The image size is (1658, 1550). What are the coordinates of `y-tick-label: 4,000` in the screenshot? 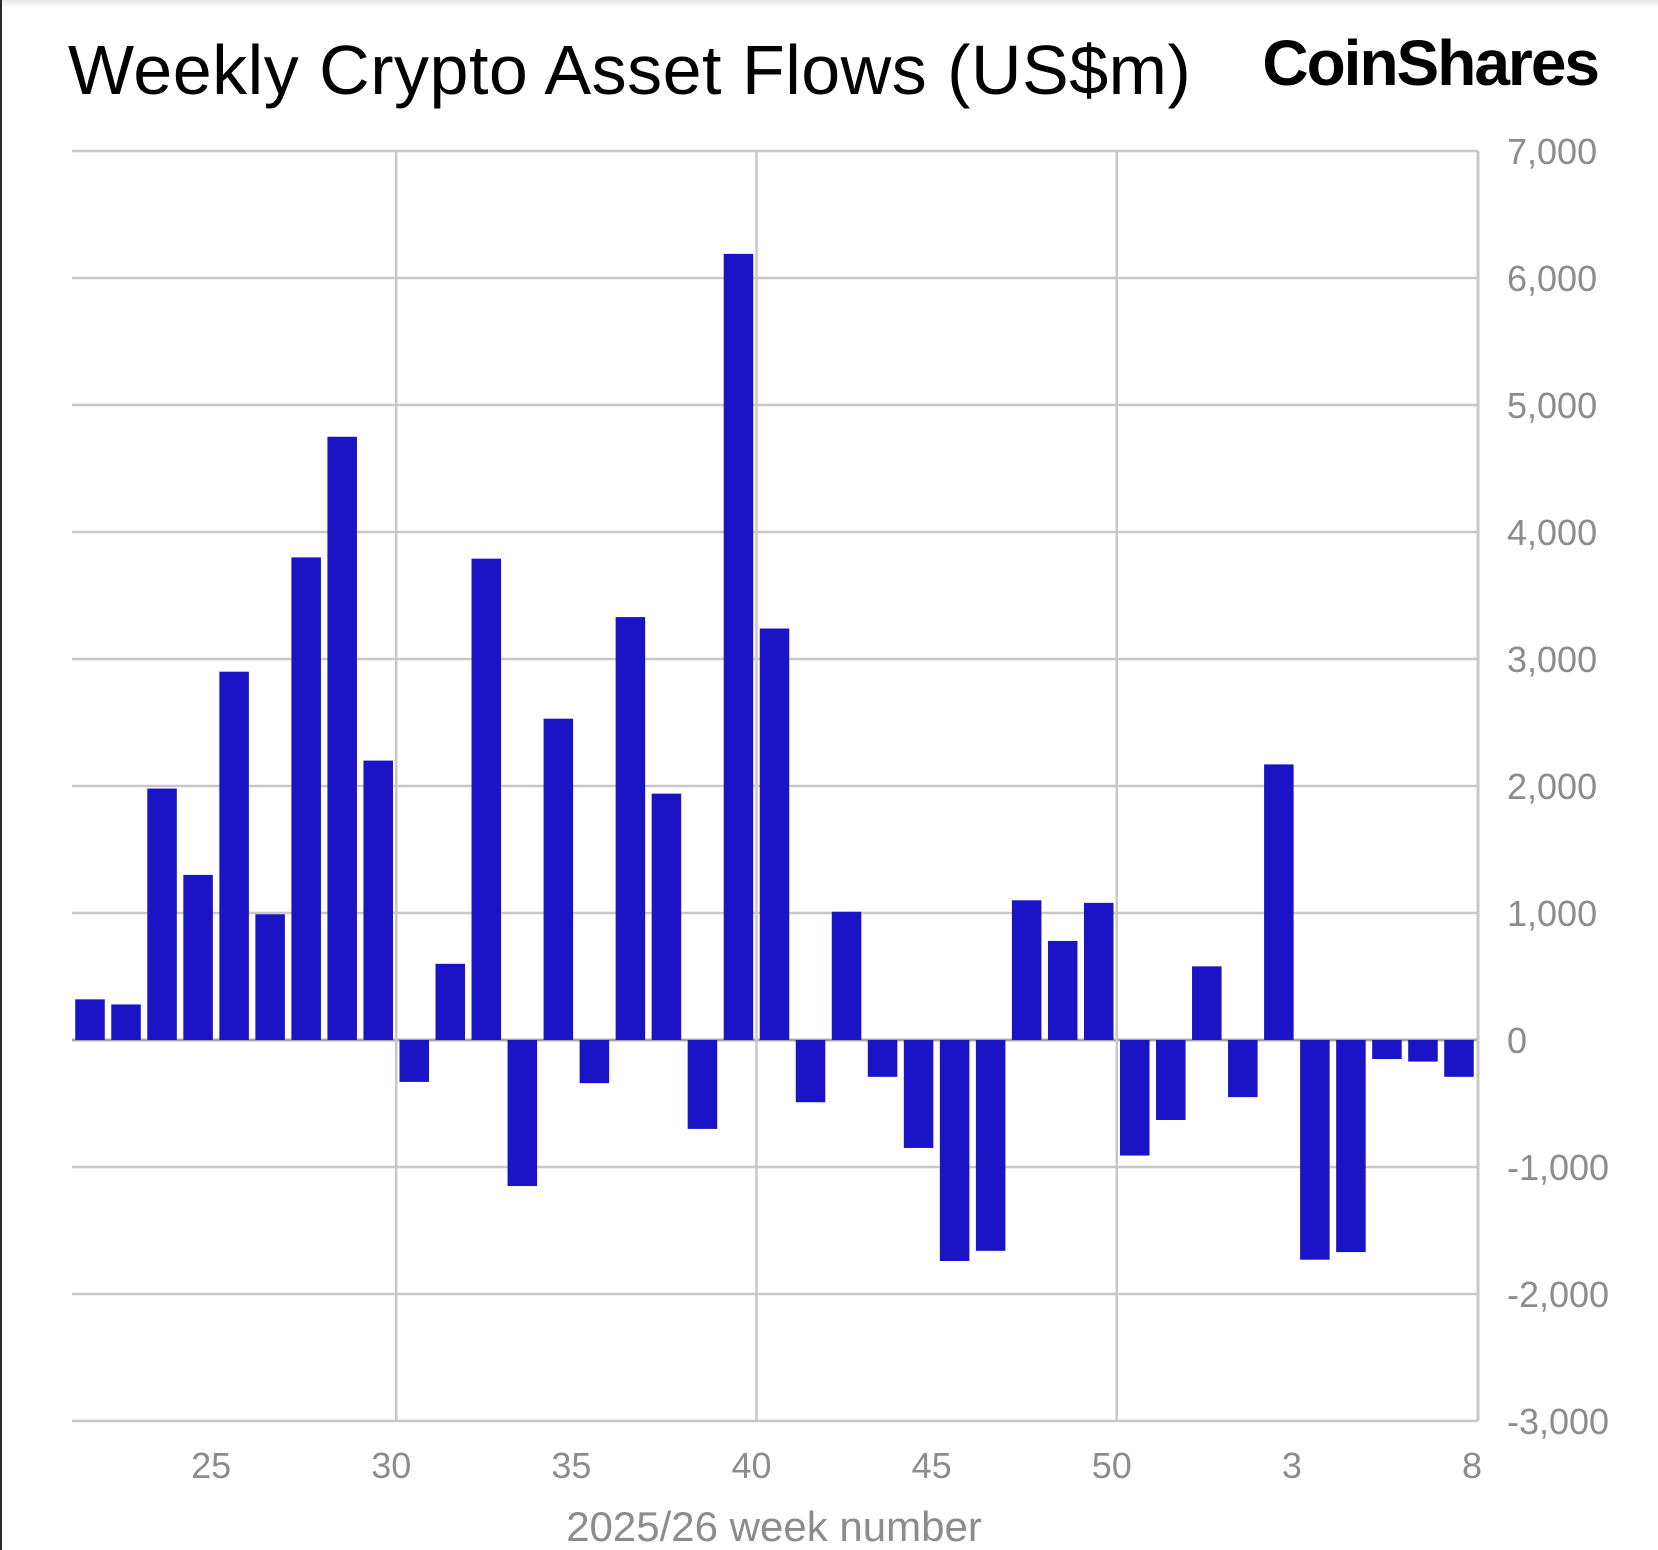 It's located at (1552, 532).